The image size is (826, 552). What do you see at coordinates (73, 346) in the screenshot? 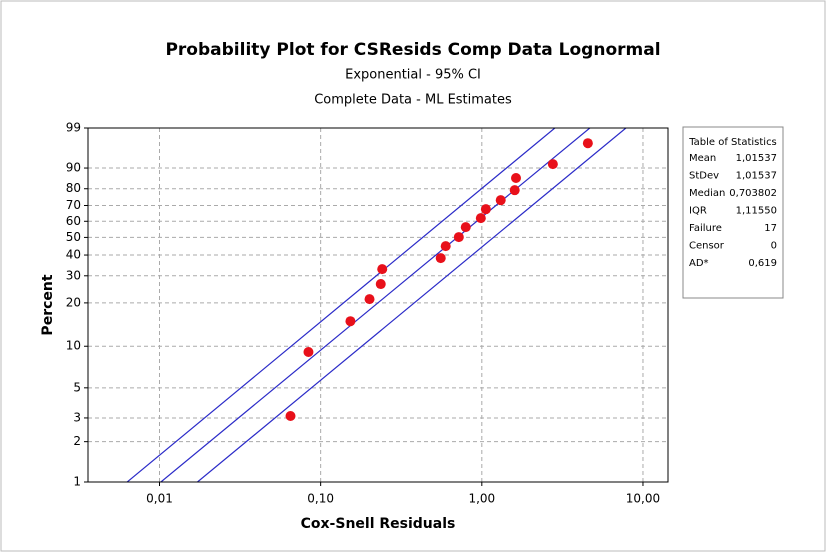
I see `y-tick-label: 10` at bounding box center [73, 346].